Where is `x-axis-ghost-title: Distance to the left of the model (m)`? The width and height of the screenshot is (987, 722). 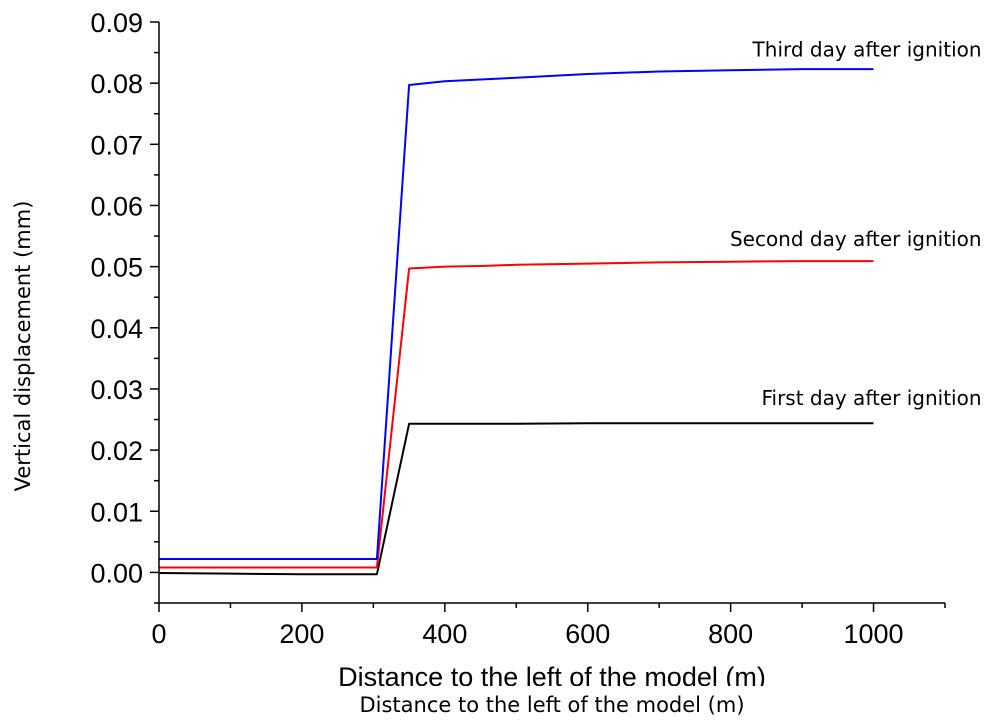
x-axis-ghost-title: Distance to the left of the model (m) is located at coordinates (552, 677).